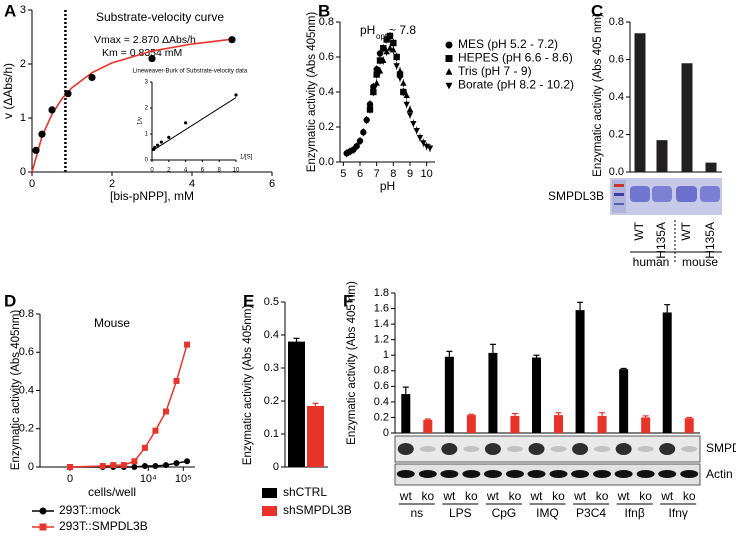 This screenshot has height=540, width=736. I want to click on legend-label: HEPES (pH 6.6 - 8.6), so click(515, 58).